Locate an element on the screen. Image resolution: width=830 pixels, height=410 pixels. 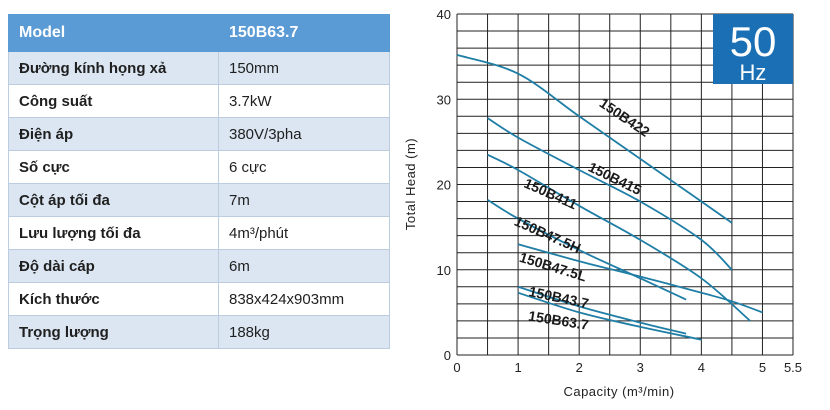
y-tick-label: 20 is located at coordinates (444, 185).